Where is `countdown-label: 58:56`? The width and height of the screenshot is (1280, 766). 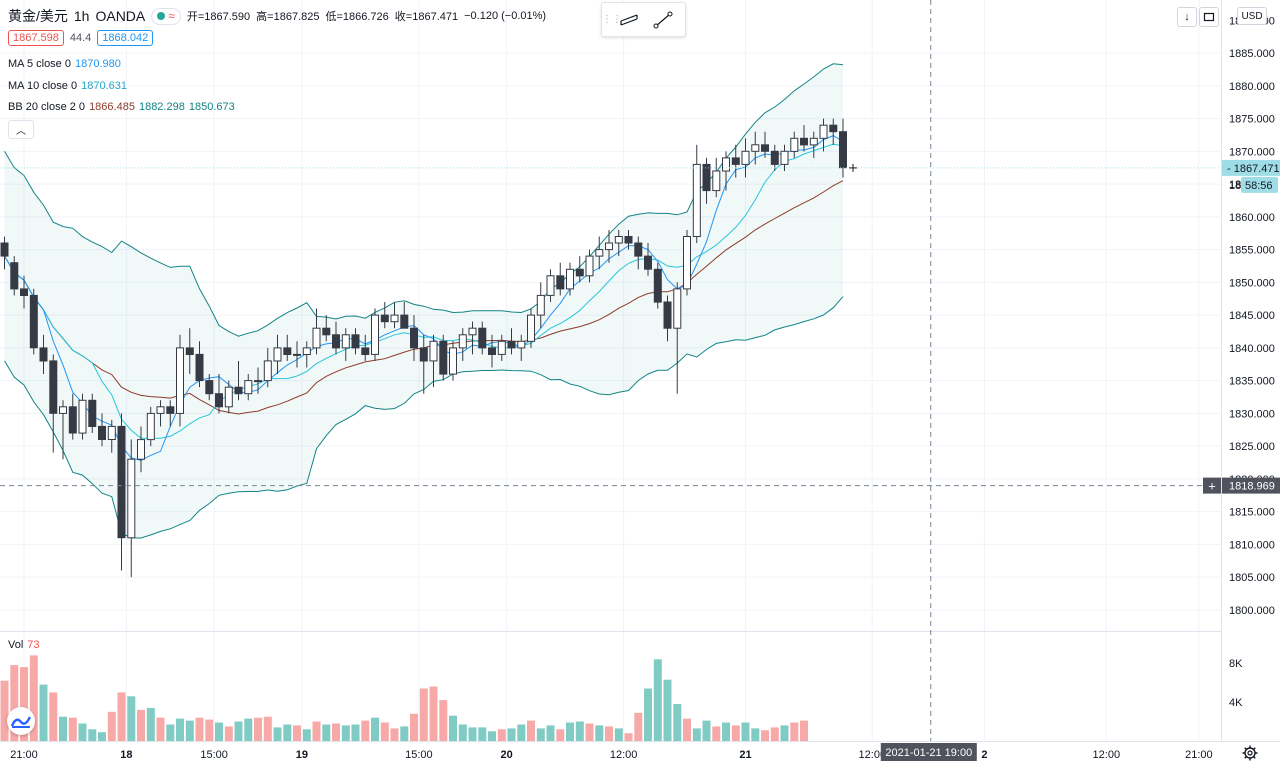
countdown-label: 58:56 is located at coordinates (1259, 186).